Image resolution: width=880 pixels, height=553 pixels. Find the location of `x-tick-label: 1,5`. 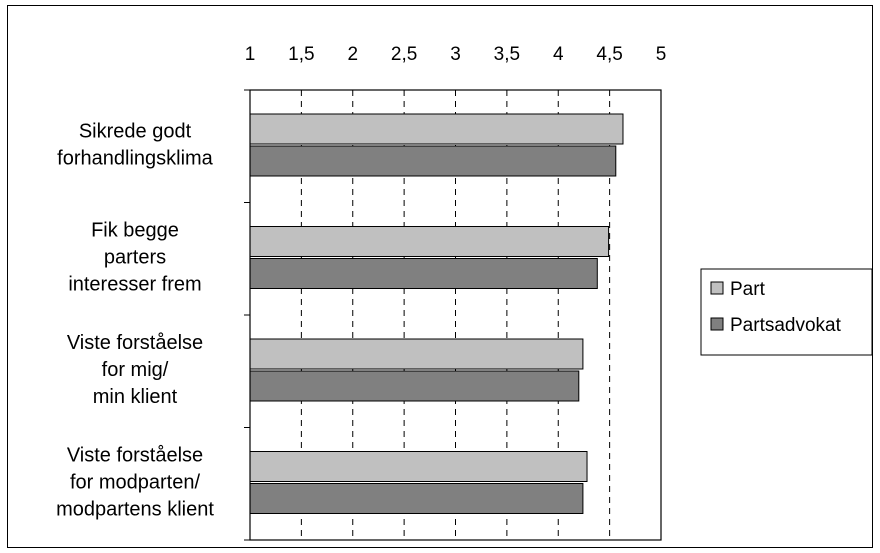

x-tick-label: 1,5 is located at coordinates (301, 54).